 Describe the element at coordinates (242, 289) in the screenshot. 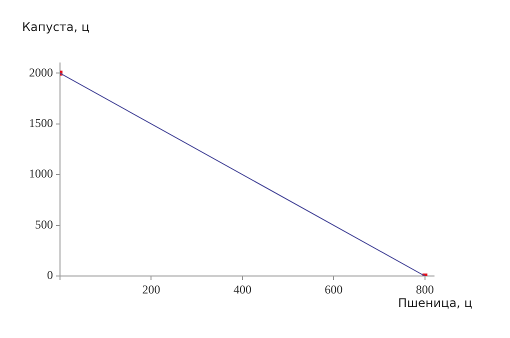

I see `x-tick-label: 400` at that location.